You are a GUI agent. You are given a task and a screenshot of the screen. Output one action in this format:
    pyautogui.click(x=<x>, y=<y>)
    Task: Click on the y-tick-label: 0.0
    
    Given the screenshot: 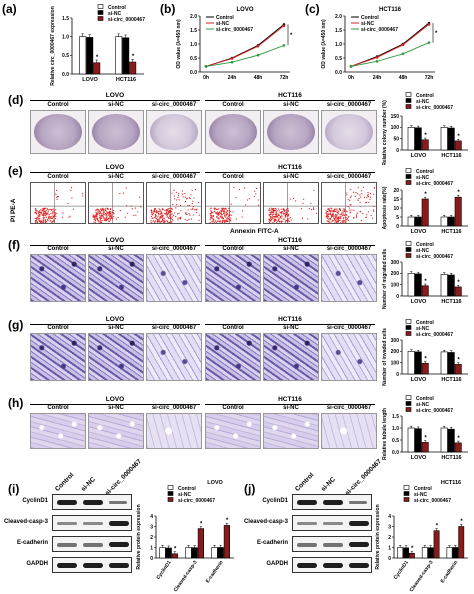 What is the action you would take?
    pyautogui.click(x=193, y=73)
    